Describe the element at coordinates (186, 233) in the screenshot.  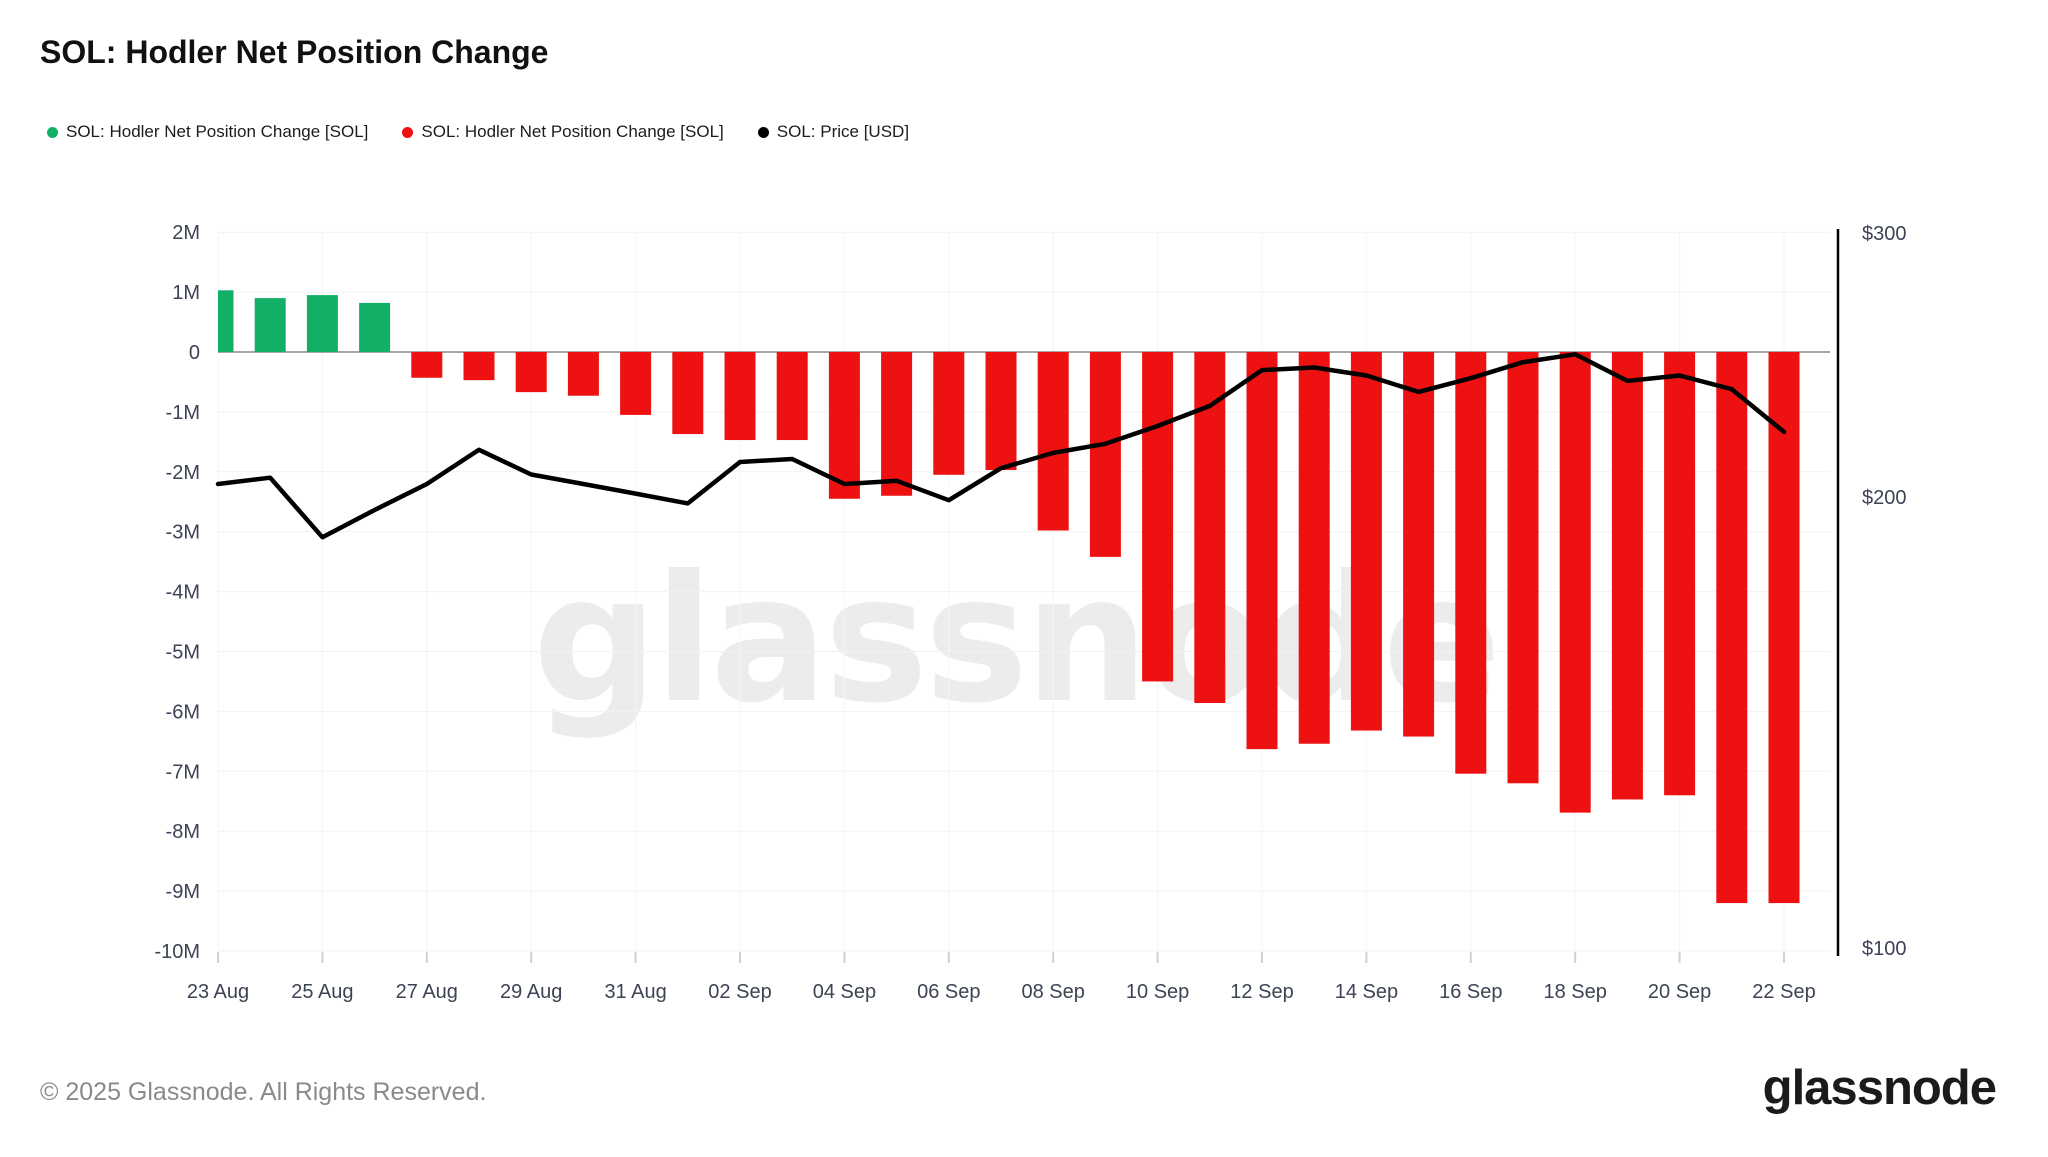
I see `left-axis-label: 2M` at that location.